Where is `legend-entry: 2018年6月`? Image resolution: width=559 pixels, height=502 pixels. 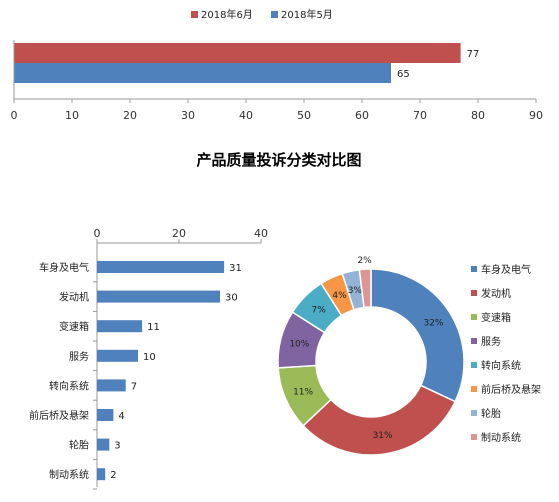 legend-entry: 2018年6月 is located at coordinates (227, 14).